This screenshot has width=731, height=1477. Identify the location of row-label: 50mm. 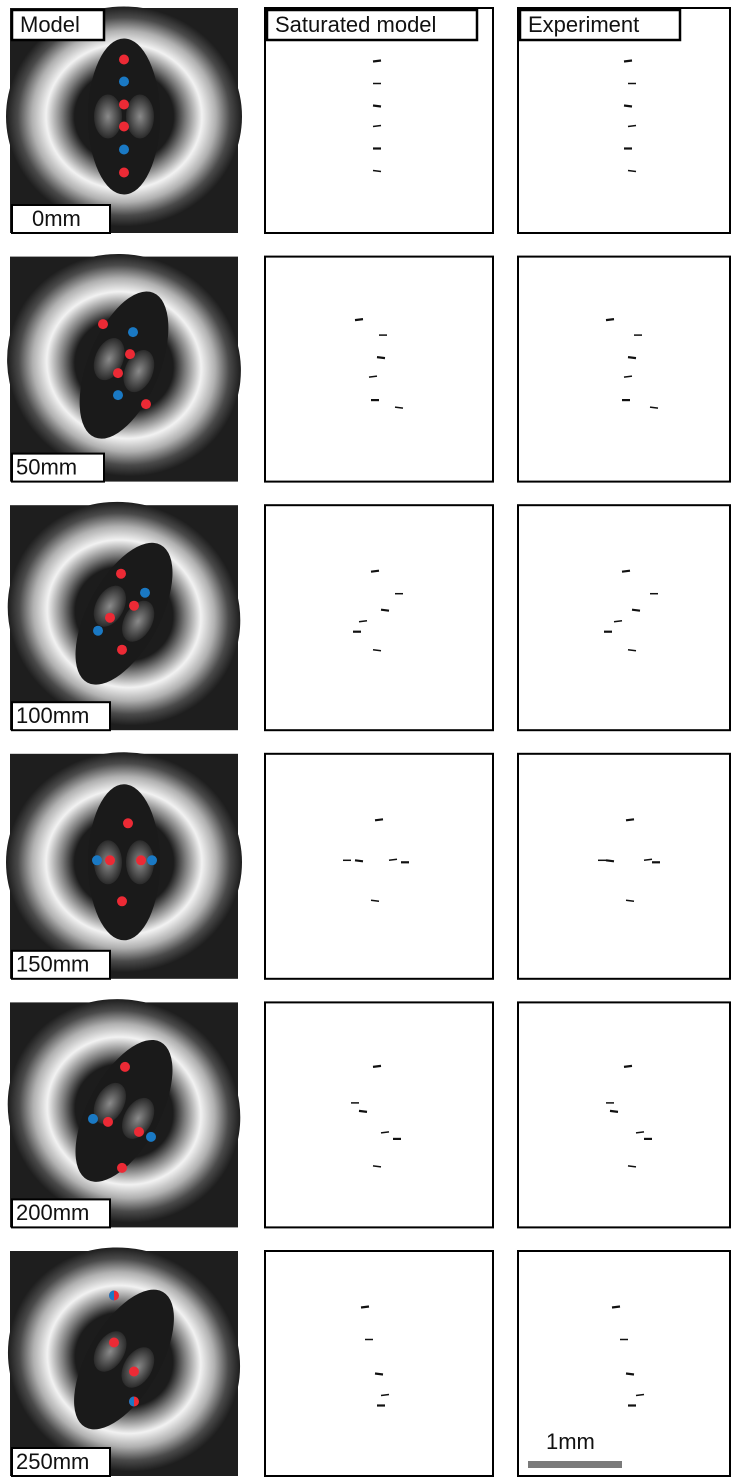
(46, 466).